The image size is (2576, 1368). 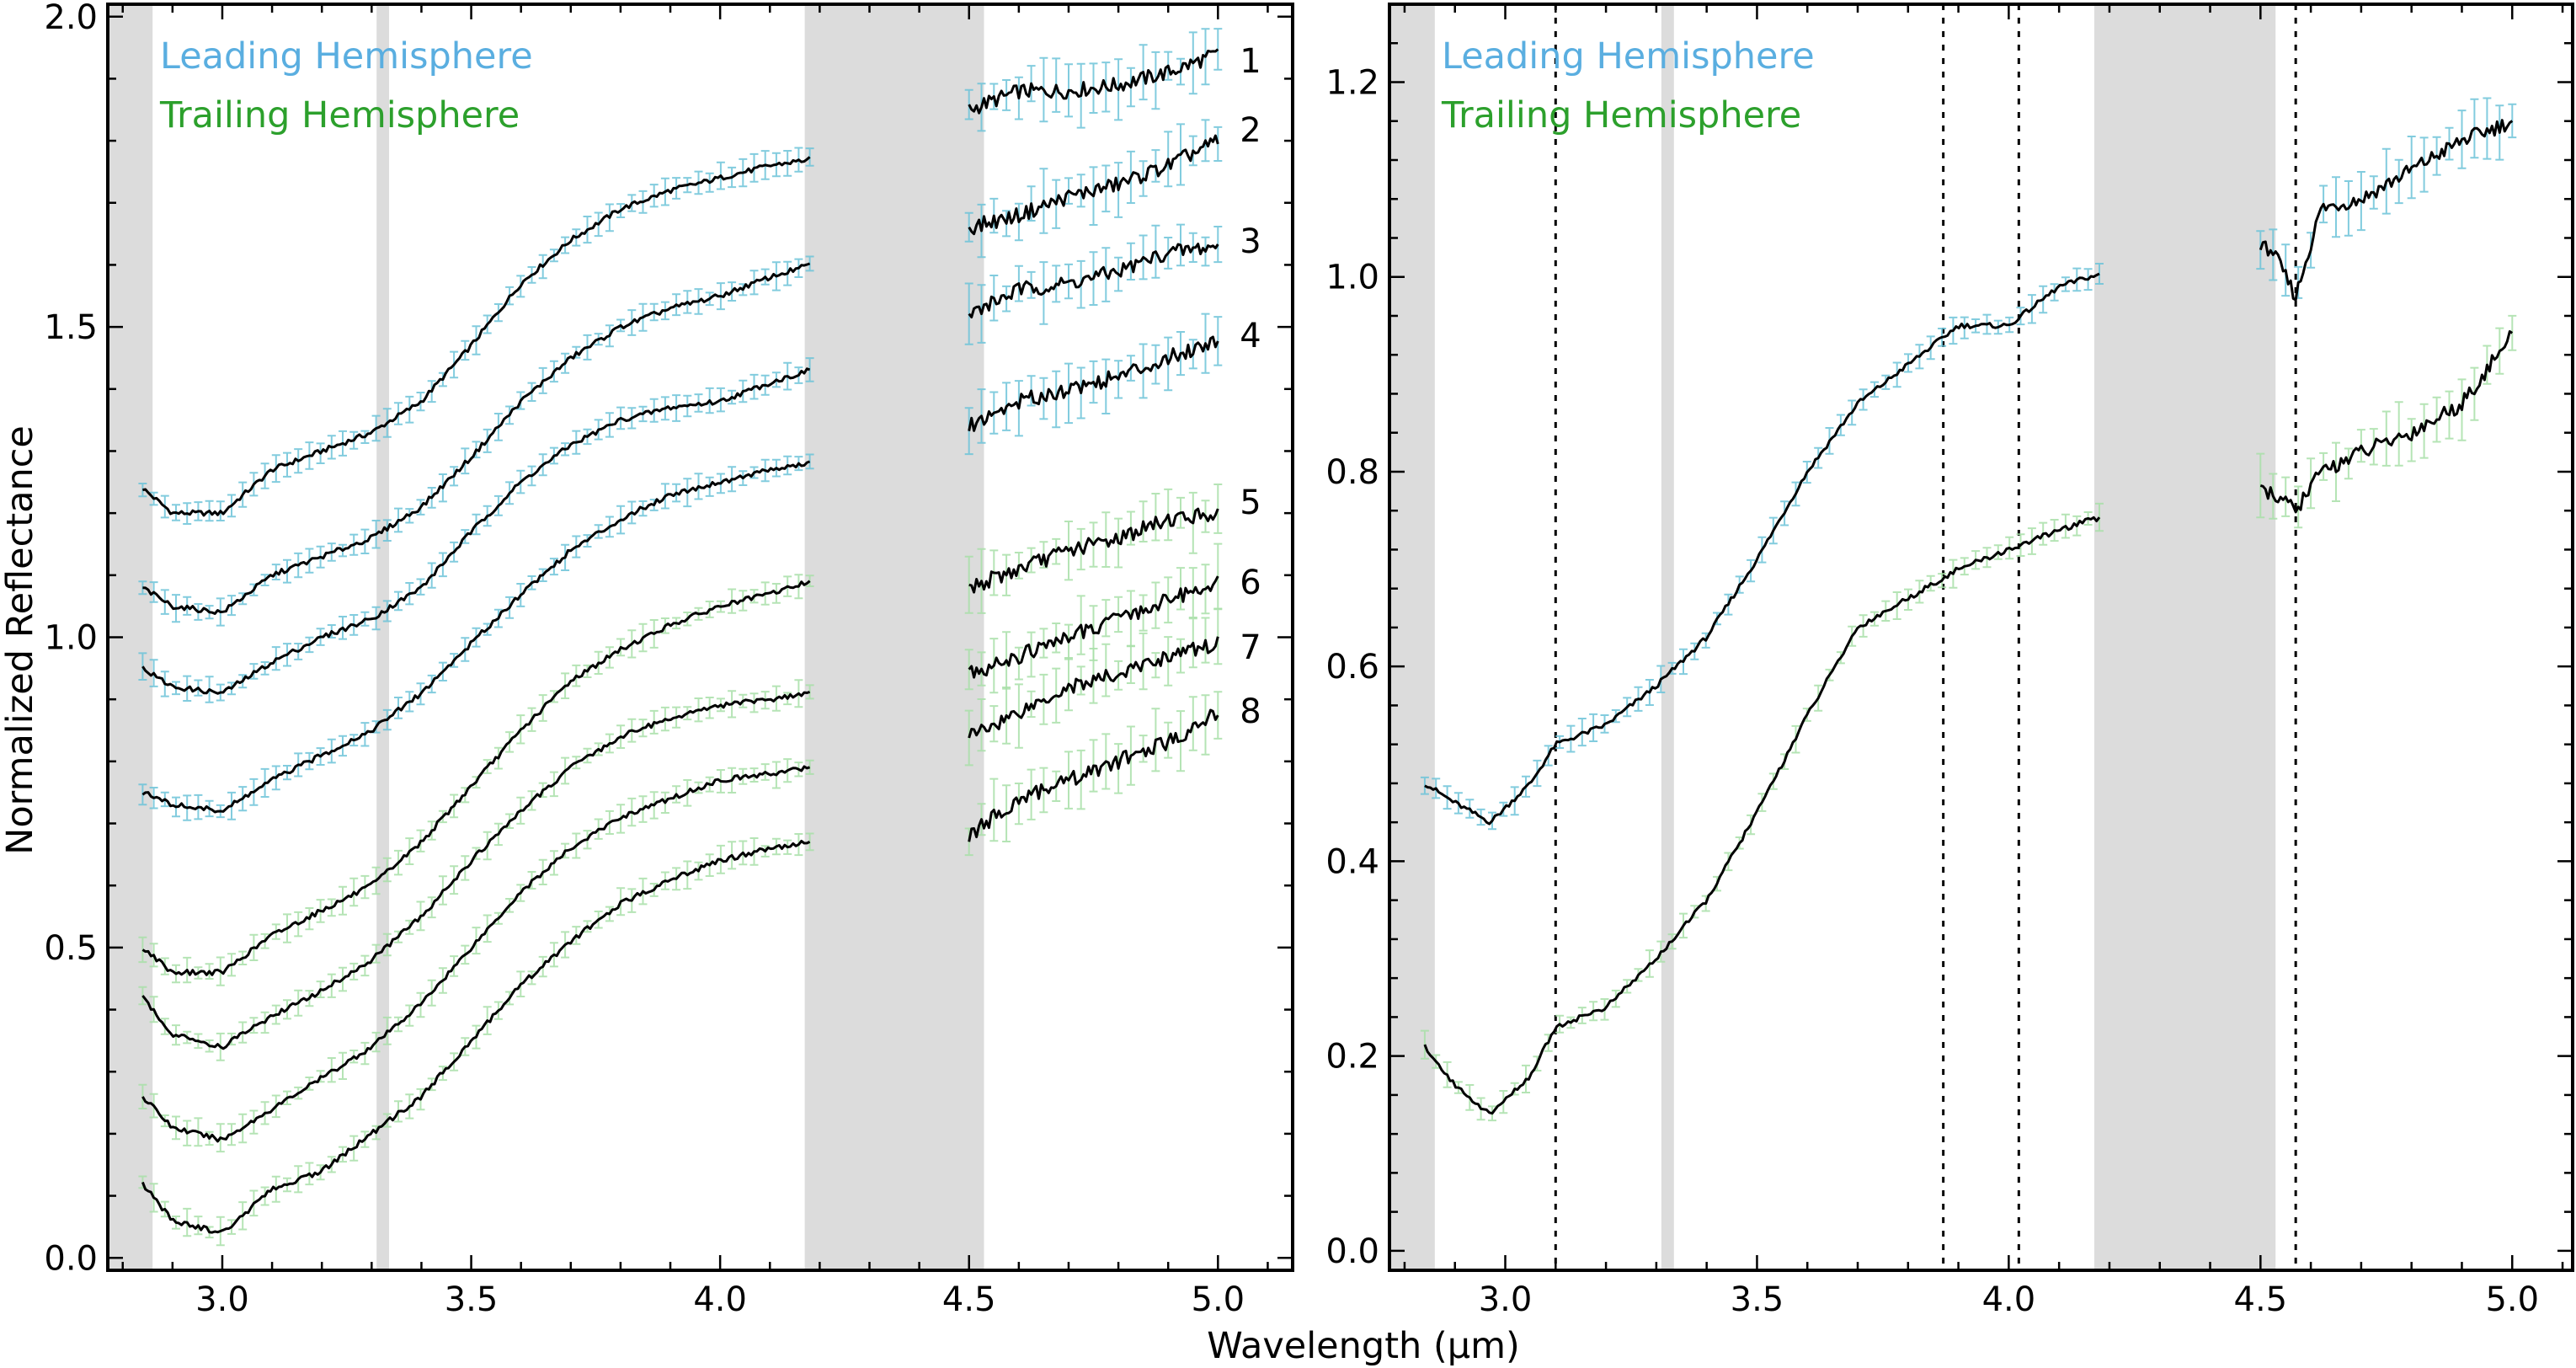 I want to click on x-tick-label-1-2: 4.0, so click(x=2009, y=1299).